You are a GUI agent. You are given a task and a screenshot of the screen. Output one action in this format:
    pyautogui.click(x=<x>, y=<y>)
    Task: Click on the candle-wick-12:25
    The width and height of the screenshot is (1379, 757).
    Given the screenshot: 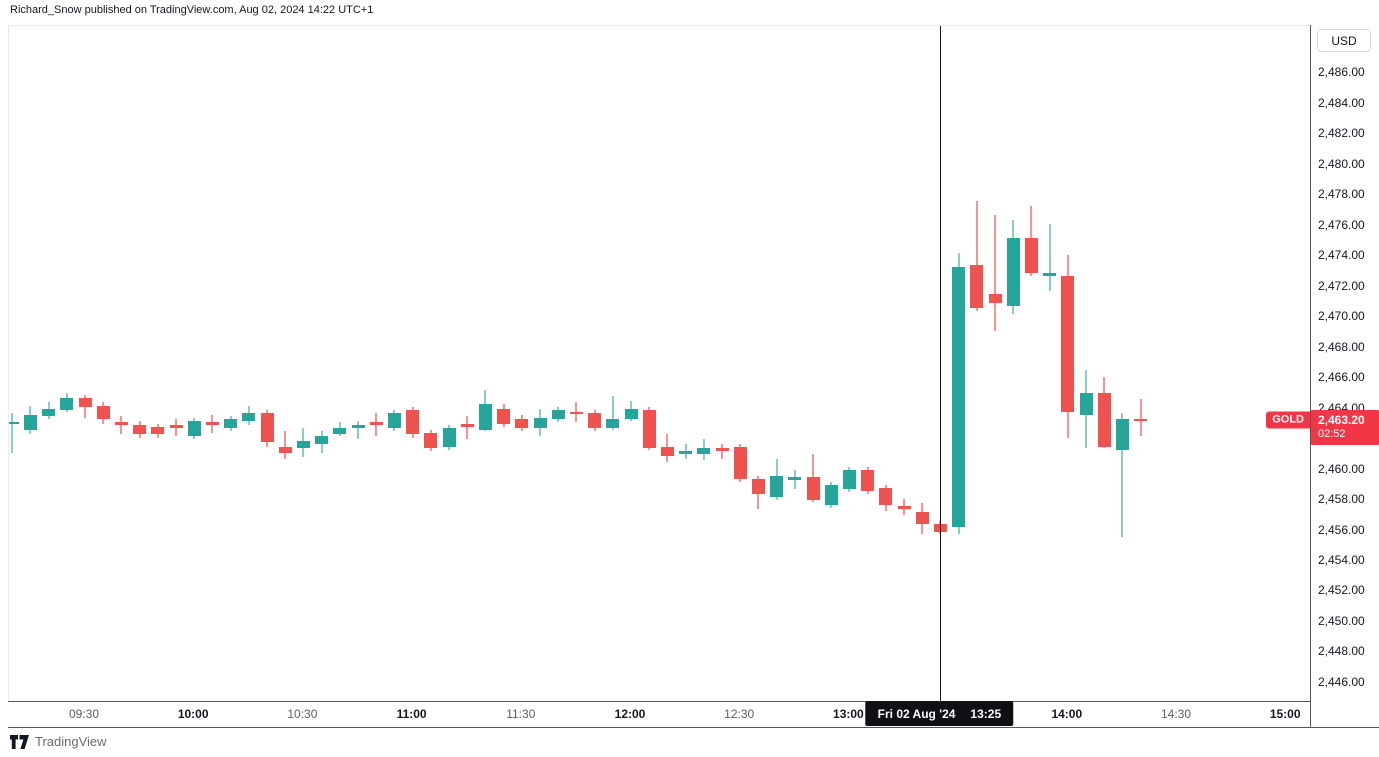 What is the action you would take?
    pyautogui.click(x=722, y=451)
    